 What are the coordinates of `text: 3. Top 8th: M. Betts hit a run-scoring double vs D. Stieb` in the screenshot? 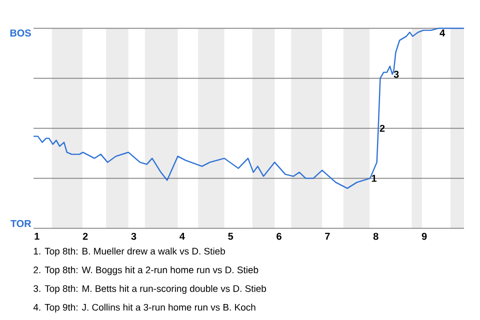 It's located at (150, 289).